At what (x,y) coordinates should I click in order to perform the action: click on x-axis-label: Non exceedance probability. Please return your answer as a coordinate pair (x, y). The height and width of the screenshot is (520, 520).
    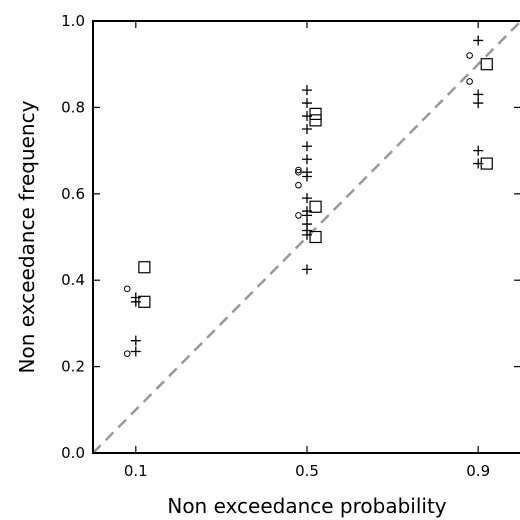
    Looking at the image, I should click on (306, 506).